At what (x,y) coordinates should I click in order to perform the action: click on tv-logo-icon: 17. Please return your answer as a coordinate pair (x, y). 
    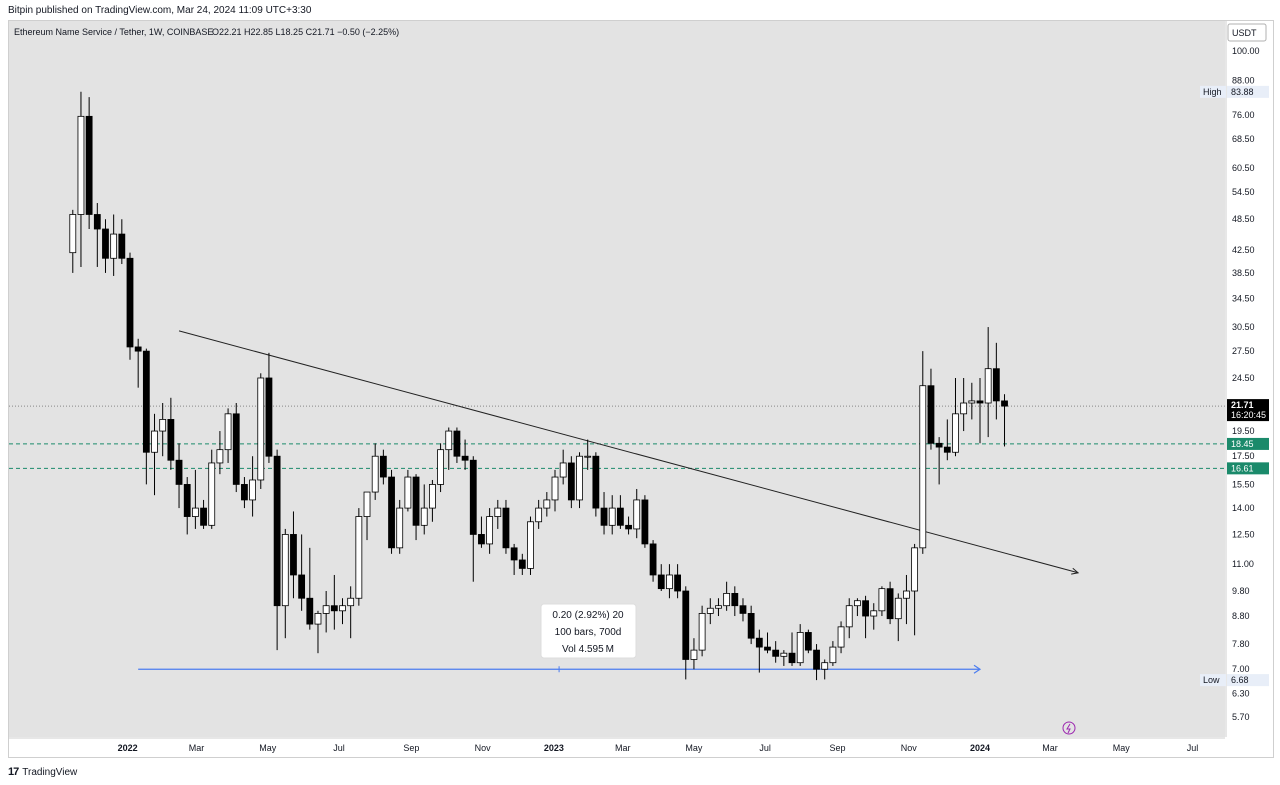
    Looking at the image, I should click on (13, 772).